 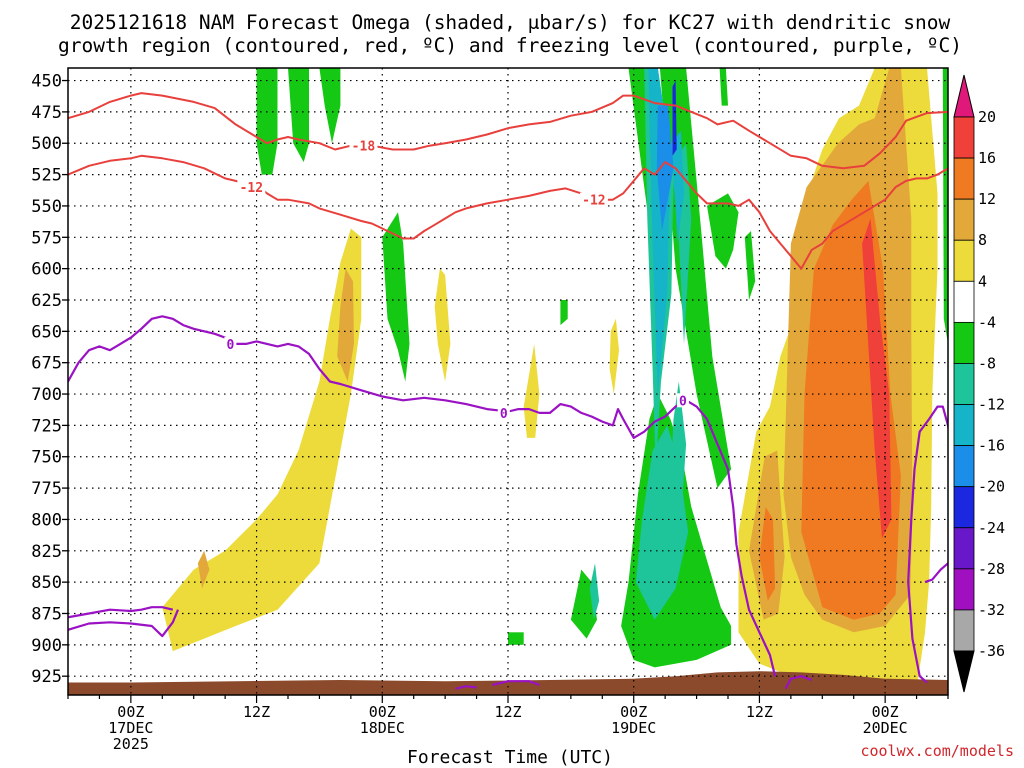 I want to click on colorbar-label-12: -32, so click(x=991, y=610).